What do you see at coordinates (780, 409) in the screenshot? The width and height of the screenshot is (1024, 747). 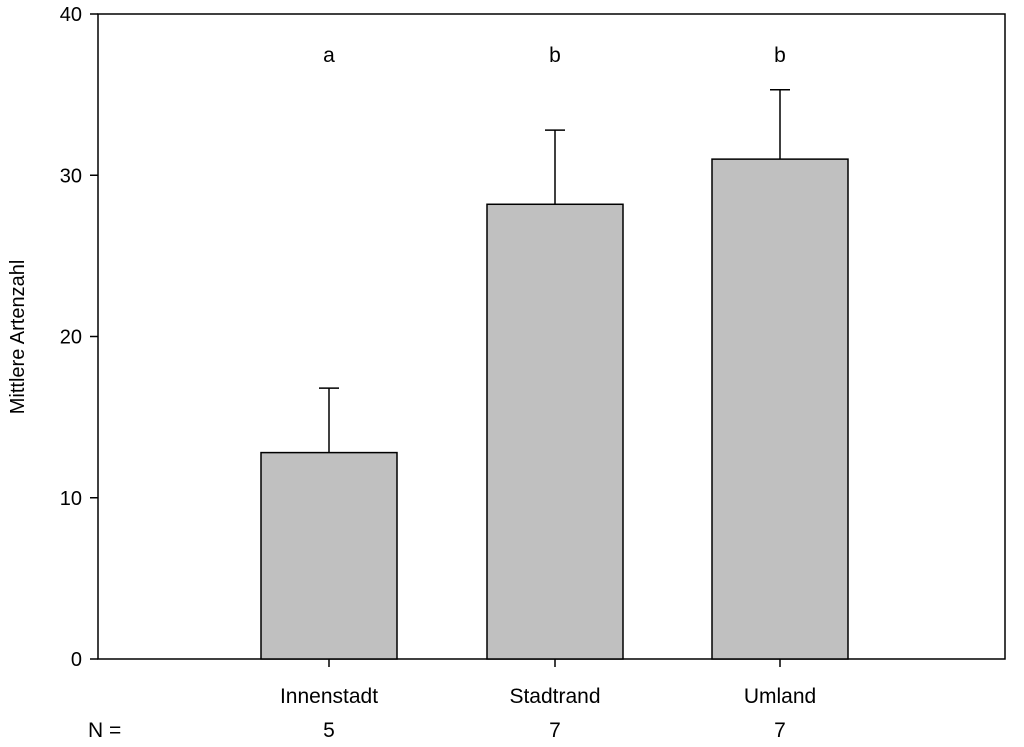 I see `bar-umland` at bounding box center [780, 409].